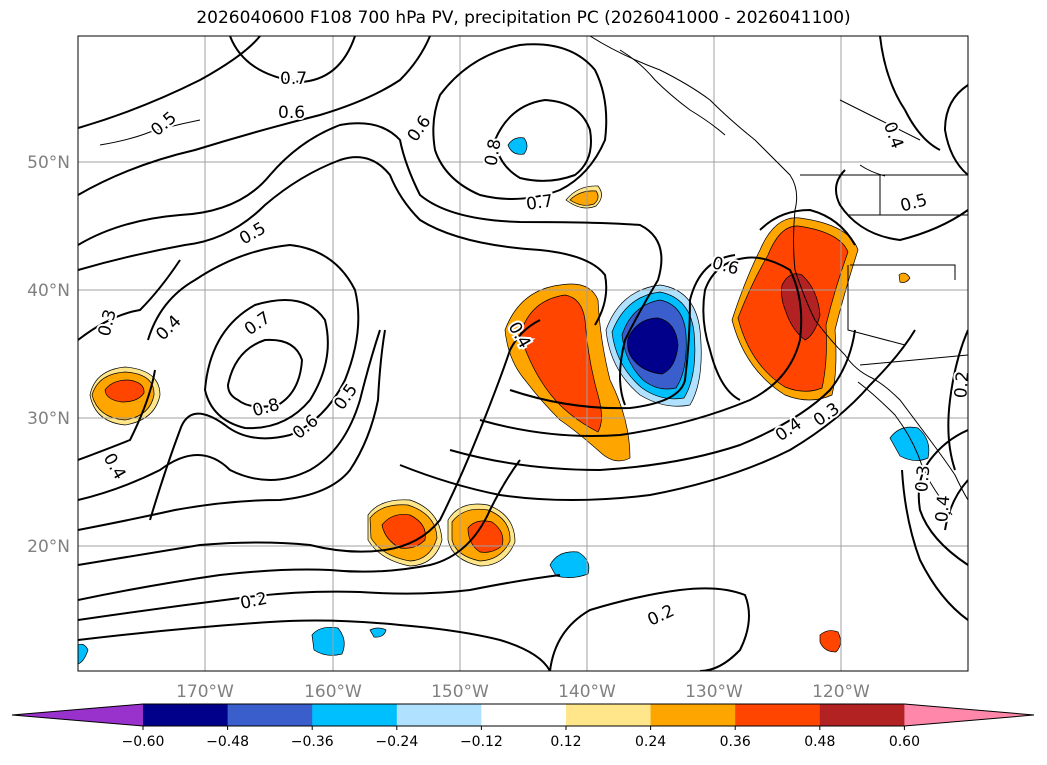 This screenshot has height=765, width=1047. What do you see at coordinates (650, 742) in the screenshot?
I see `colorbar-tick-label: 0.24` at bounding box center [650, 742].